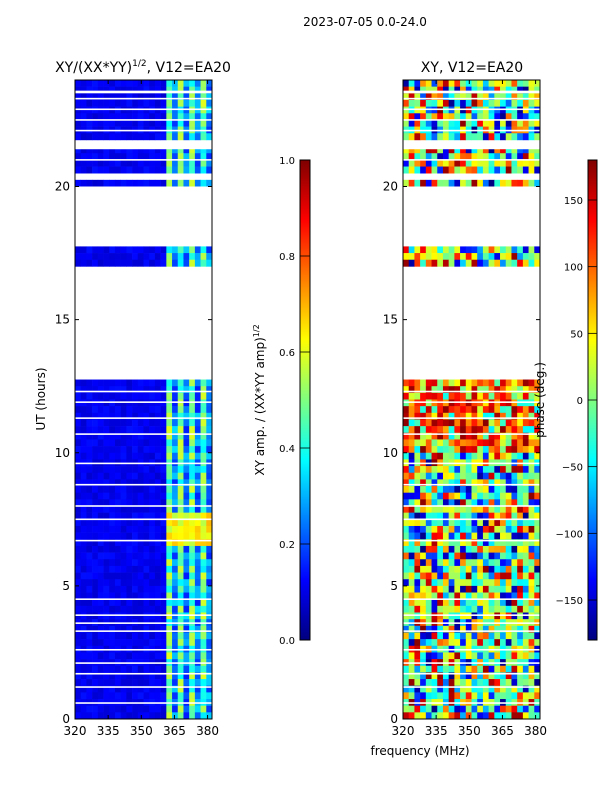 Image resolution: width=600 pixels, height=800 pixels. Describe the element at coordinates (469, 731) in the screenshot. I see `right-x-tick-label: 350` at that location.